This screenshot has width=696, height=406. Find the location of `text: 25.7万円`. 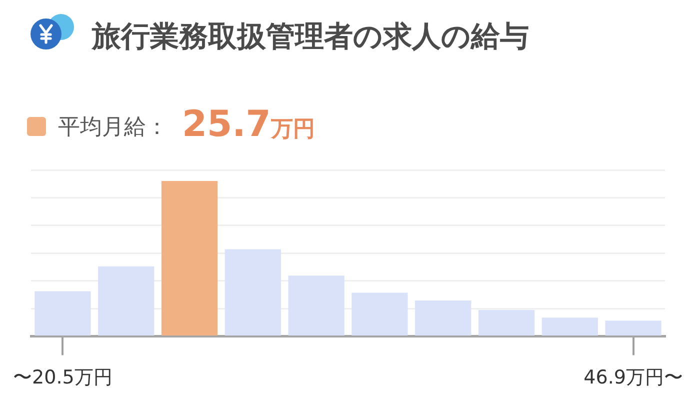

text: 25.7万円 is located at coordinates (248, 124).